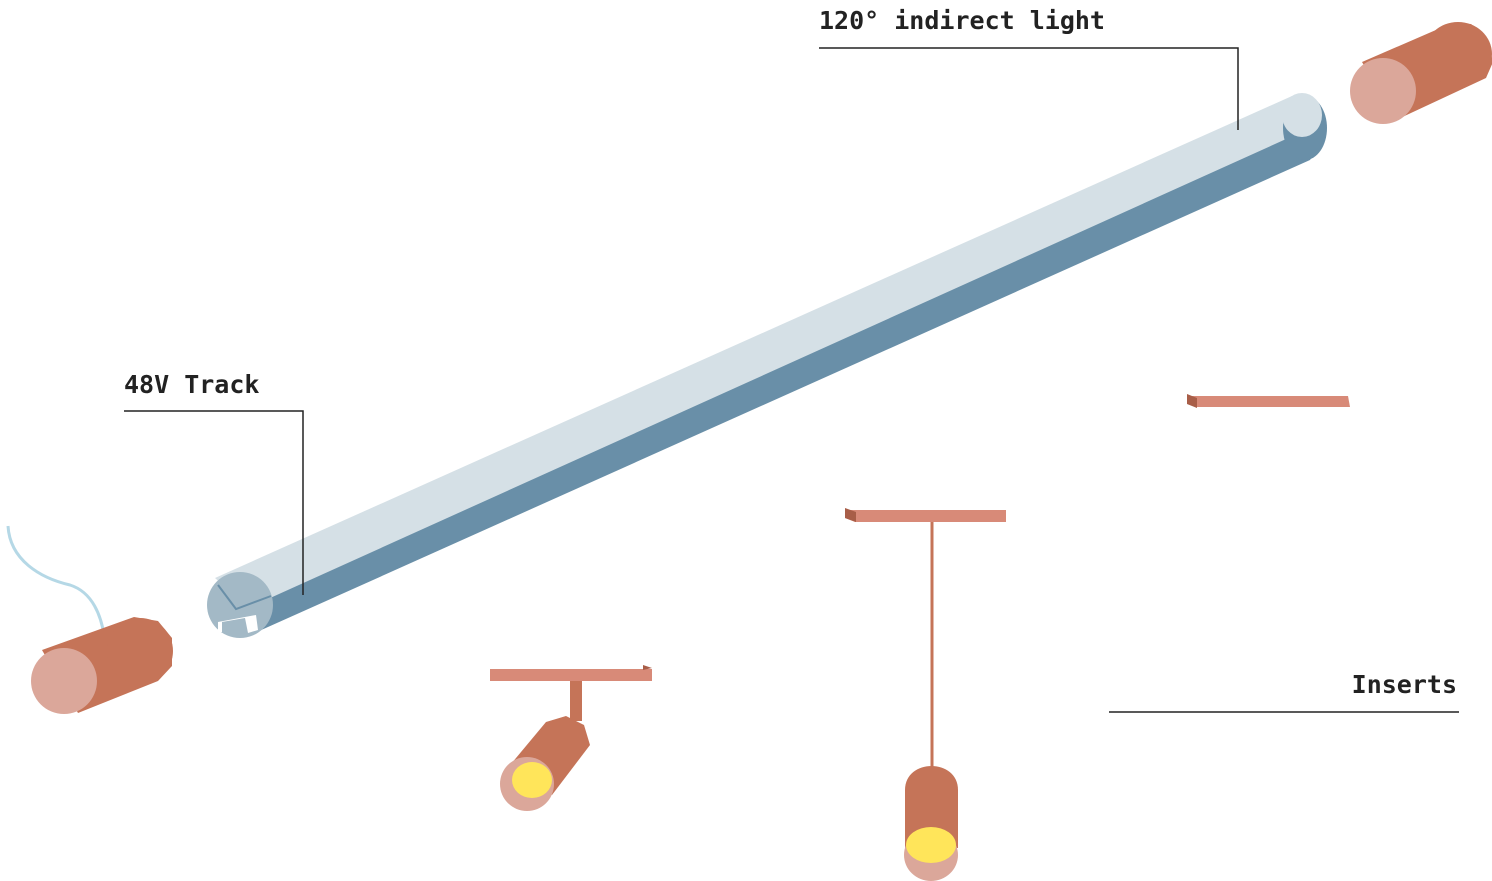 This screenshot has width=1492, height=881. I want to click on callout-indirect-light: 120° indirect light, so click(1029, 68).